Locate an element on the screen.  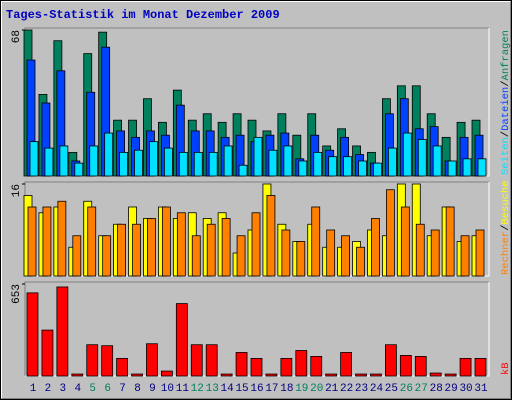
legend: kB is located at coordinates (506, 368).